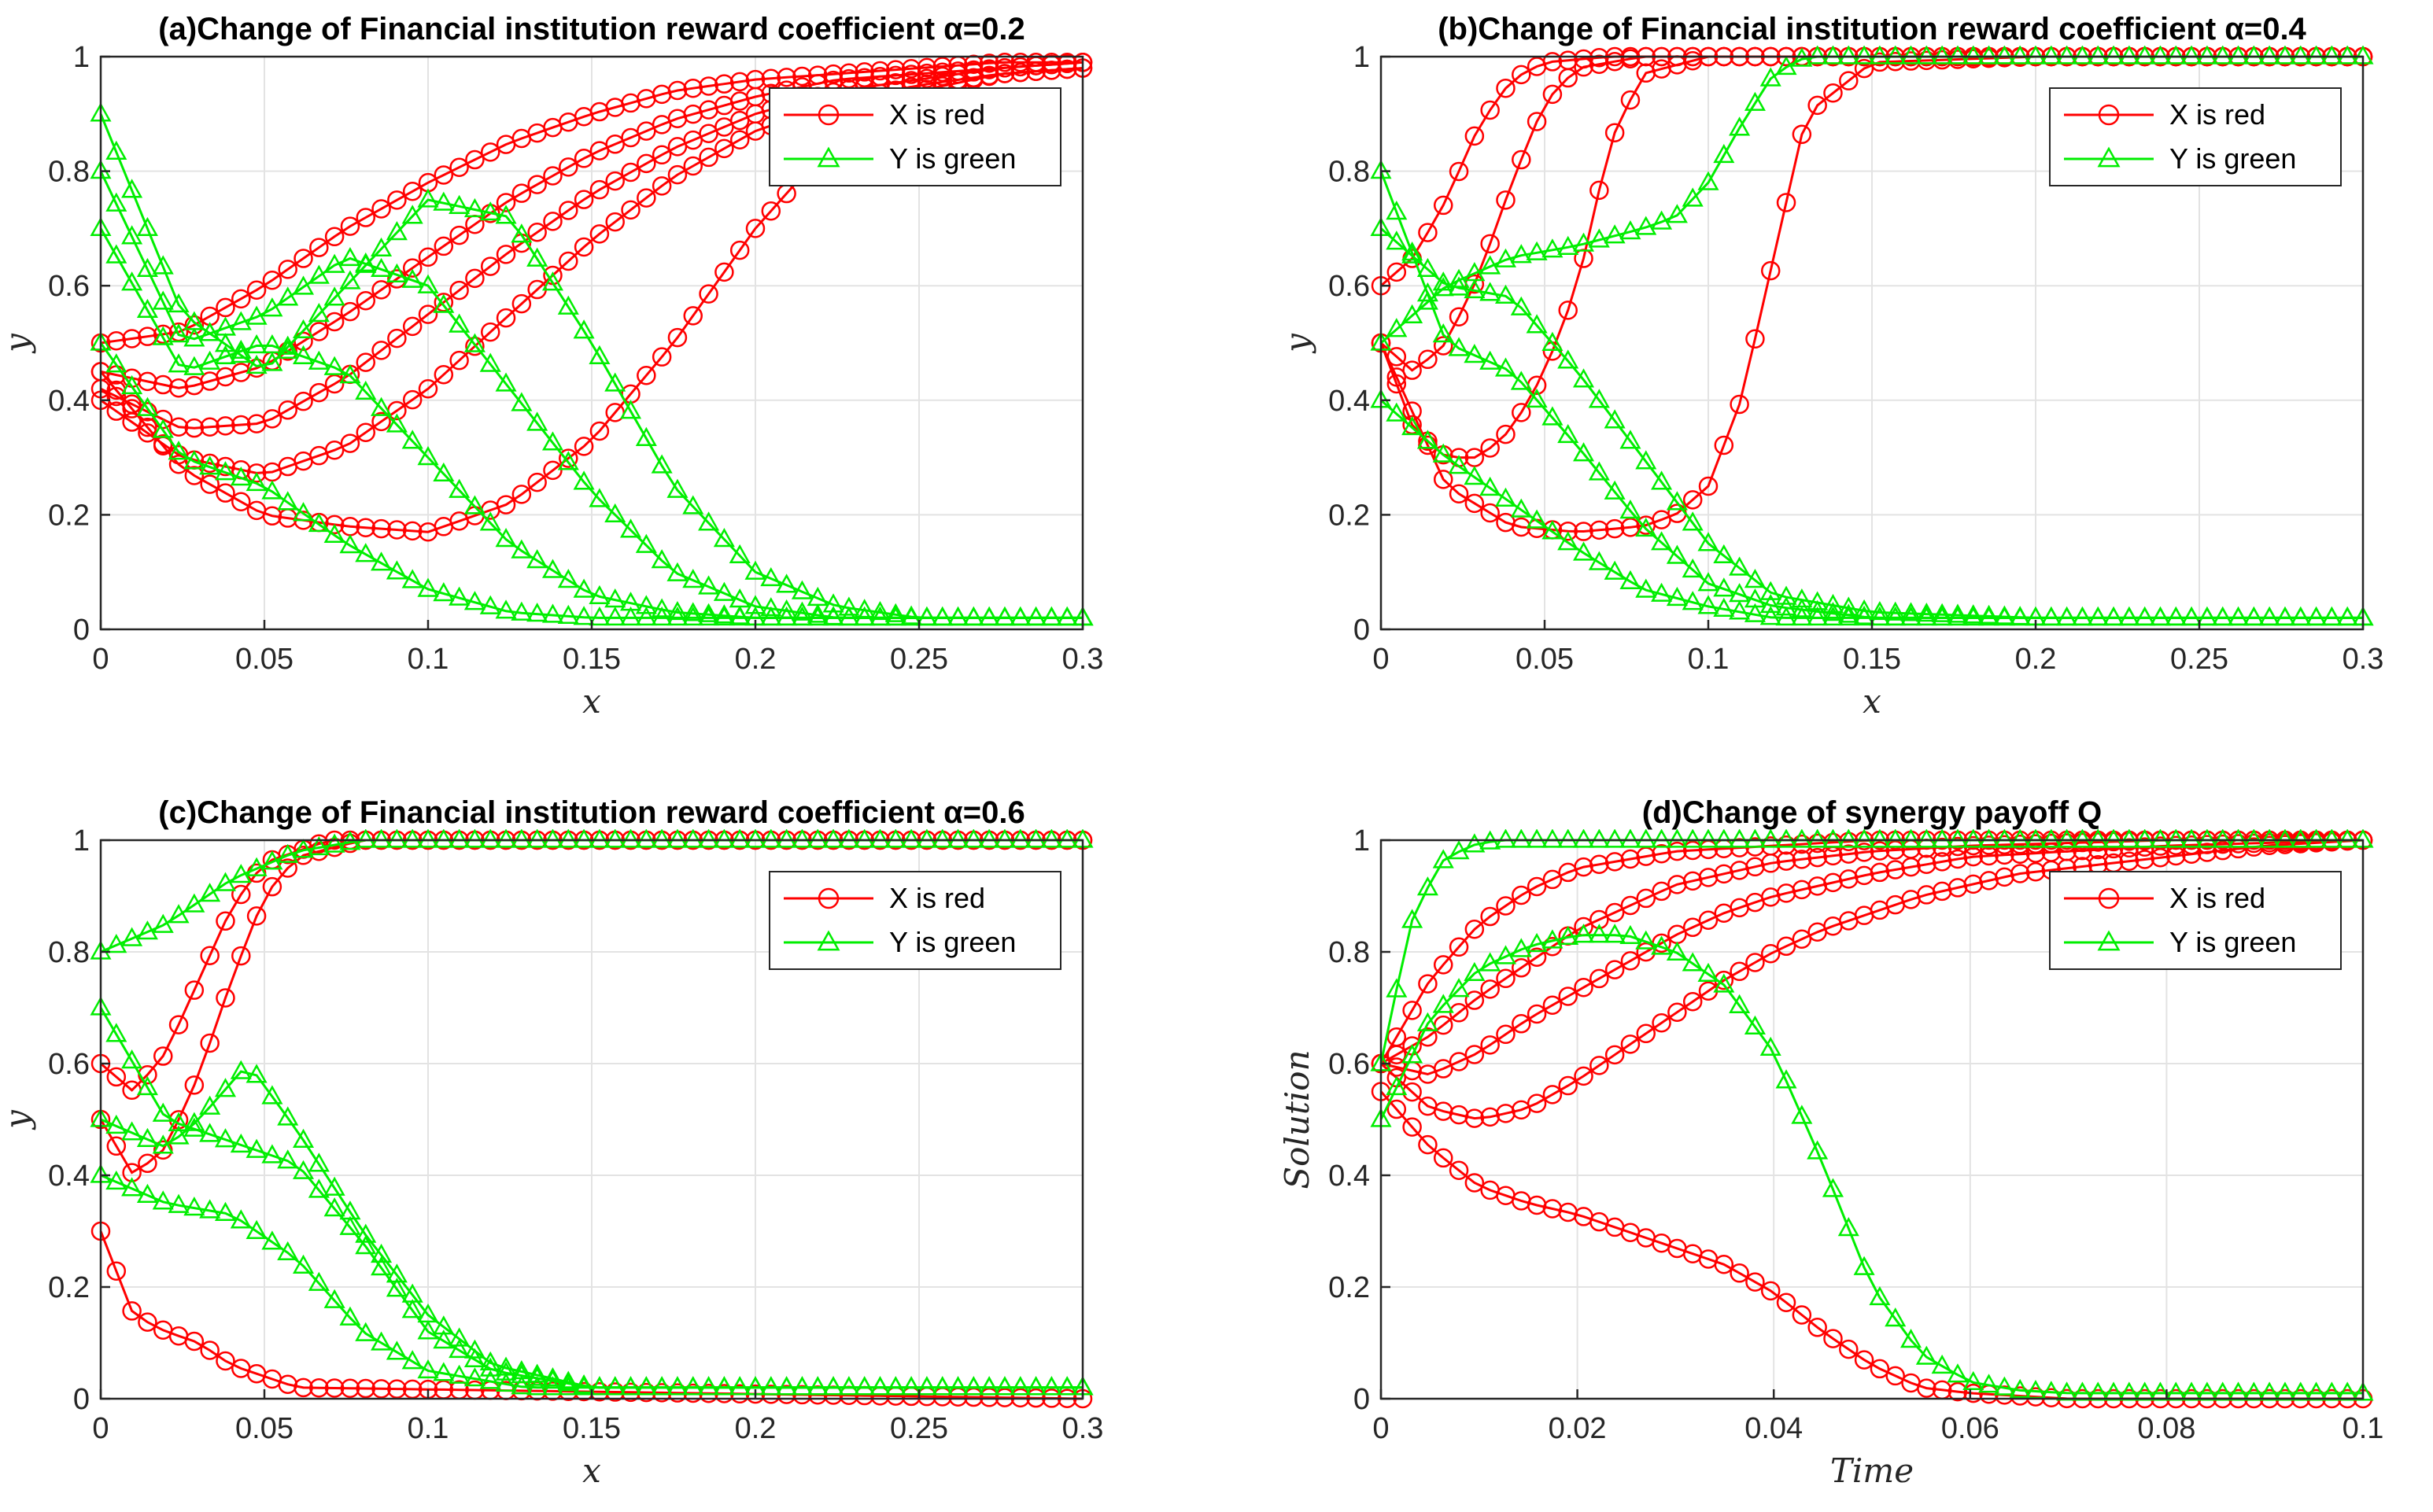  I want to click on subplot-a-xlabel: x, so click(591, 701).